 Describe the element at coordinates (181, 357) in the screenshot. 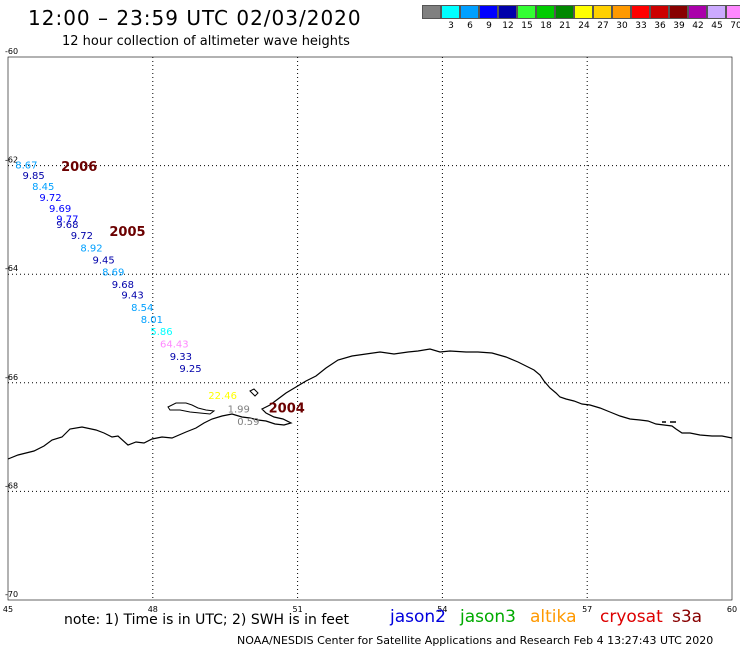

I see `wave-height-label: 9.33` at that location.